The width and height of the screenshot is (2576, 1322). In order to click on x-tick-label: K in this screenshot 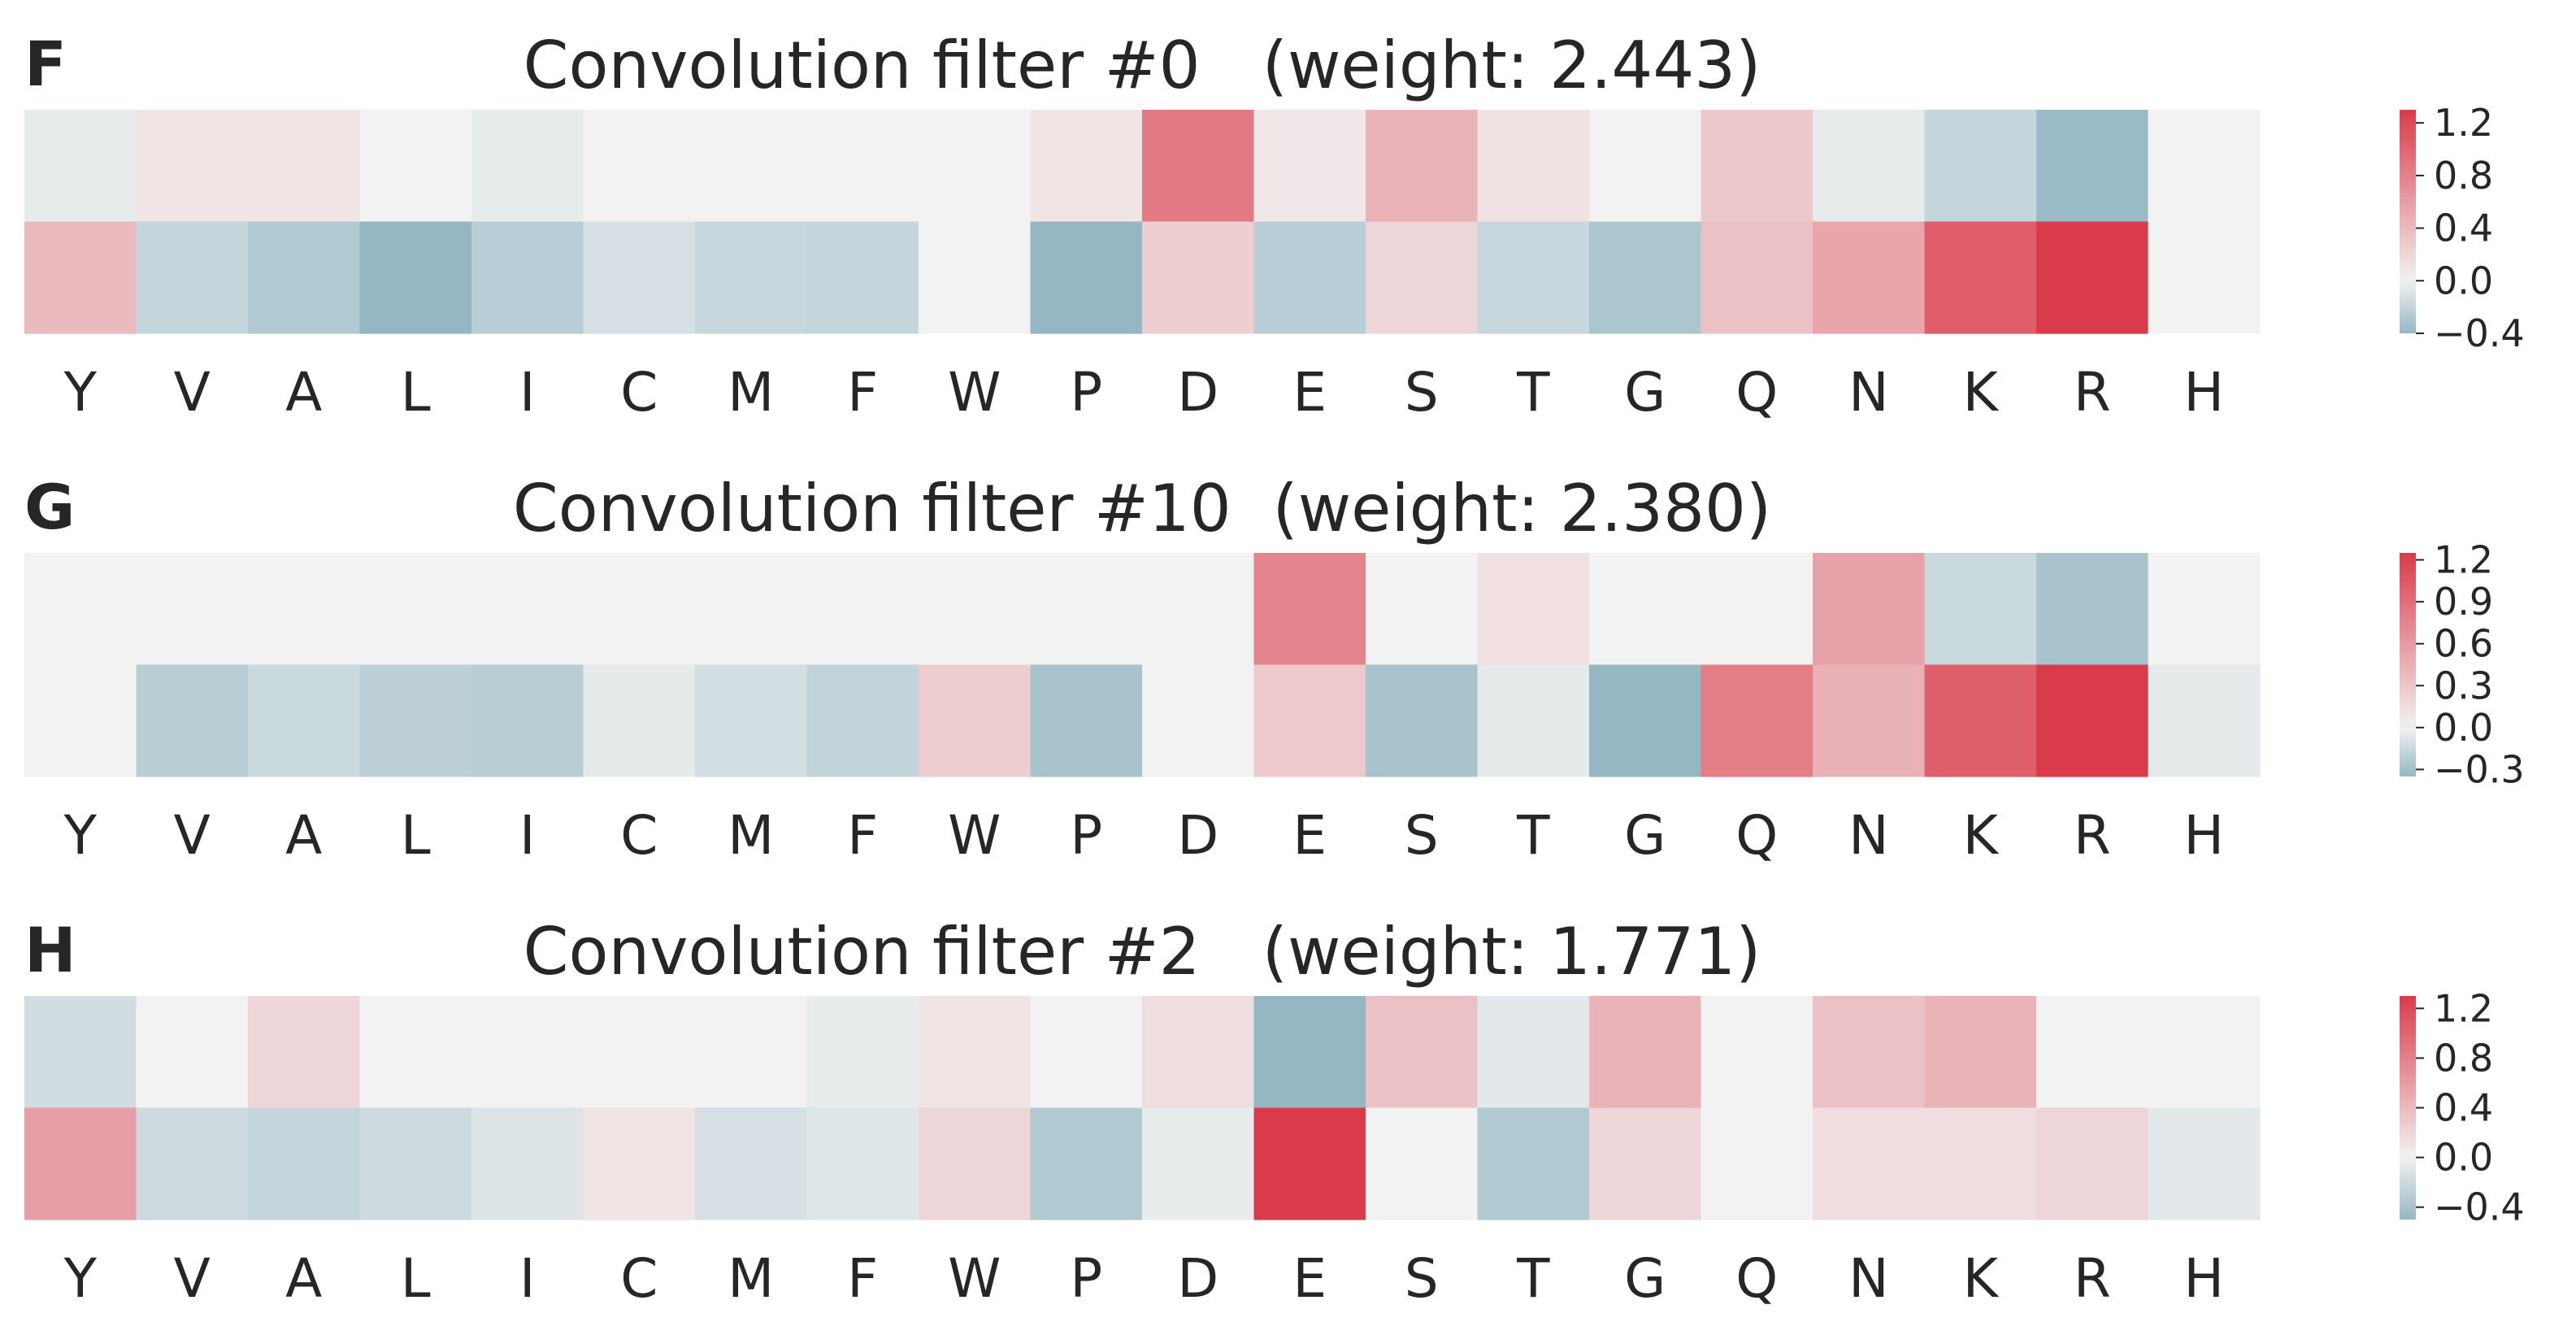, I will do `click(1981, 835)`.